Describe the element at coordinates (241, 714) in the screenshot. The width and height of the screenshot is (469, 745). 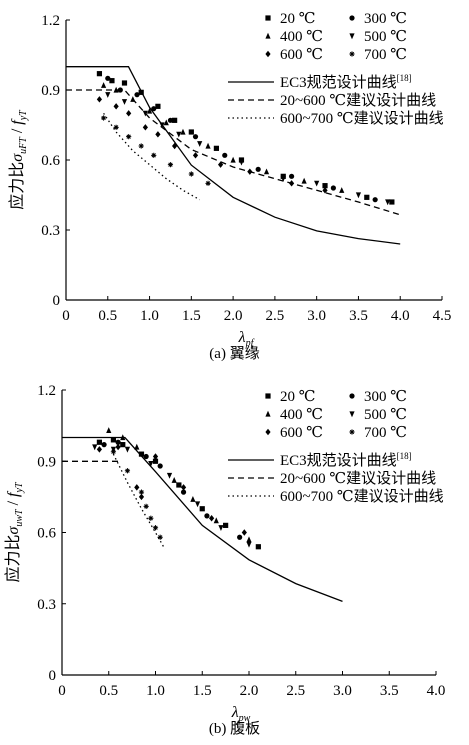
I see `x-axis-label: λpw` at that location.